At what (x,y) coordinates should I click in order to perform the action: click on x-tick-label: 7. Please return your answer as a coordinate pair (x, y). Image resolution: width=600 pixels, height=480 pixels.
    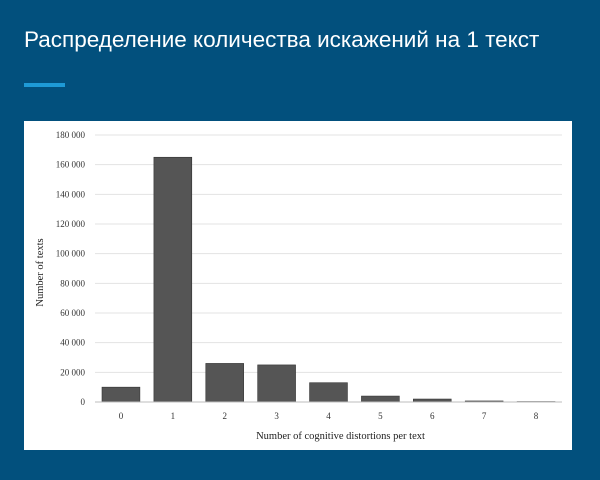
    Looking at the image, I should click on (484, 416).